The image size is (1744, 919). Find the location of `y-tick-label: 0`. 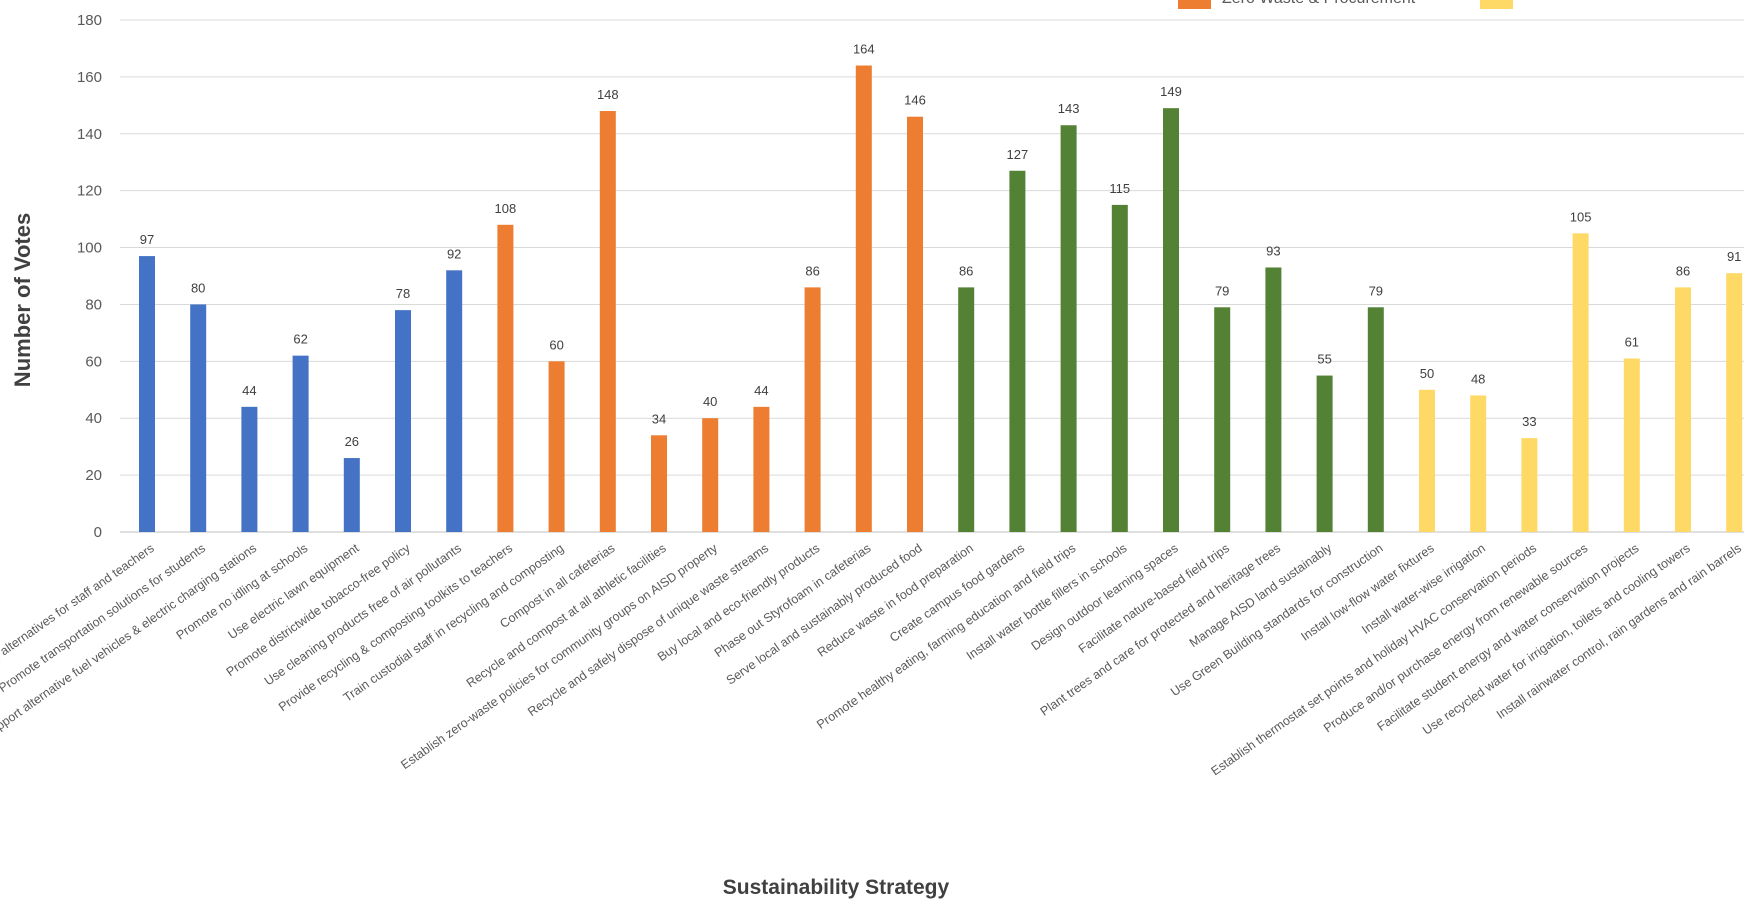

y-tick-label: 0 is located at coordinates (98, 532).